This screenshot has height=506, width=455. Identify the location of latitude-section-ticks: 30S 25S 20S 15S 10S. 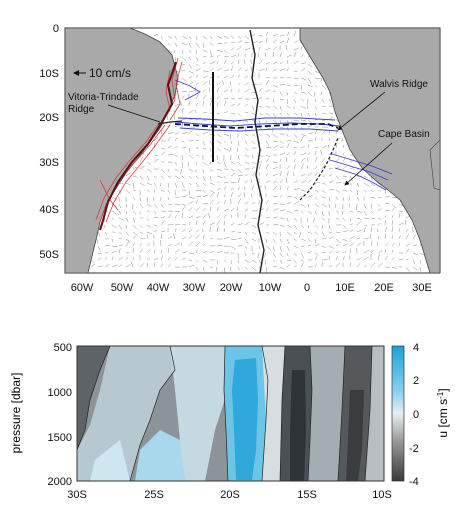
(229, 495).